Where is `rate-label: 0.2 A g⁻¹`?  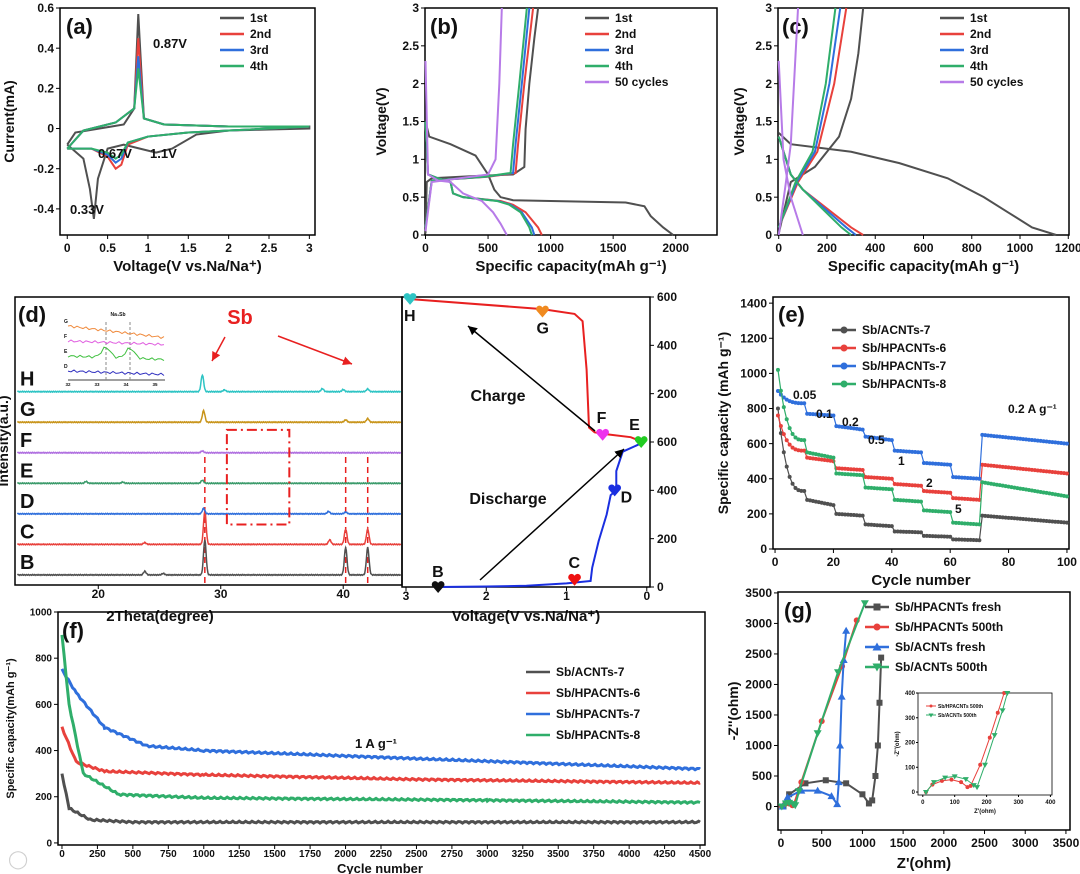
rate-label: 0.2 A g⁻¹ is located at coordinates (1032, 409).